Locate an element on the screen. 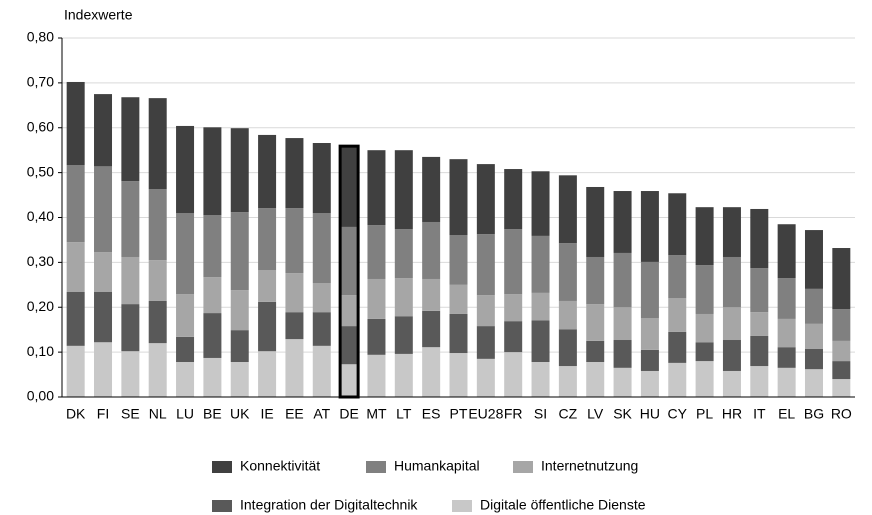 The width and height of the screenshot is (872, 515). legend-label: Integration der Digitaltechnik is located at coordinates (329, 505).